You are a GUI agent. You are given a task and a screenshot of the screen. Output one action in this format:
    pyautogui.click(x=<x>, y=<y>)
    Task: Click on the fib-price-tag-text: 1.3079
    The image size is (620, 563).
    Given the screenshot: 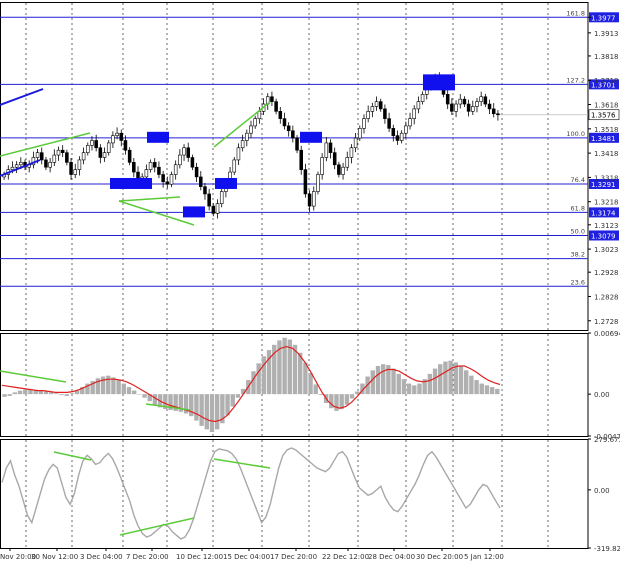 What is the action you would take?
    pyautogui.click(x=603, y=236)
    